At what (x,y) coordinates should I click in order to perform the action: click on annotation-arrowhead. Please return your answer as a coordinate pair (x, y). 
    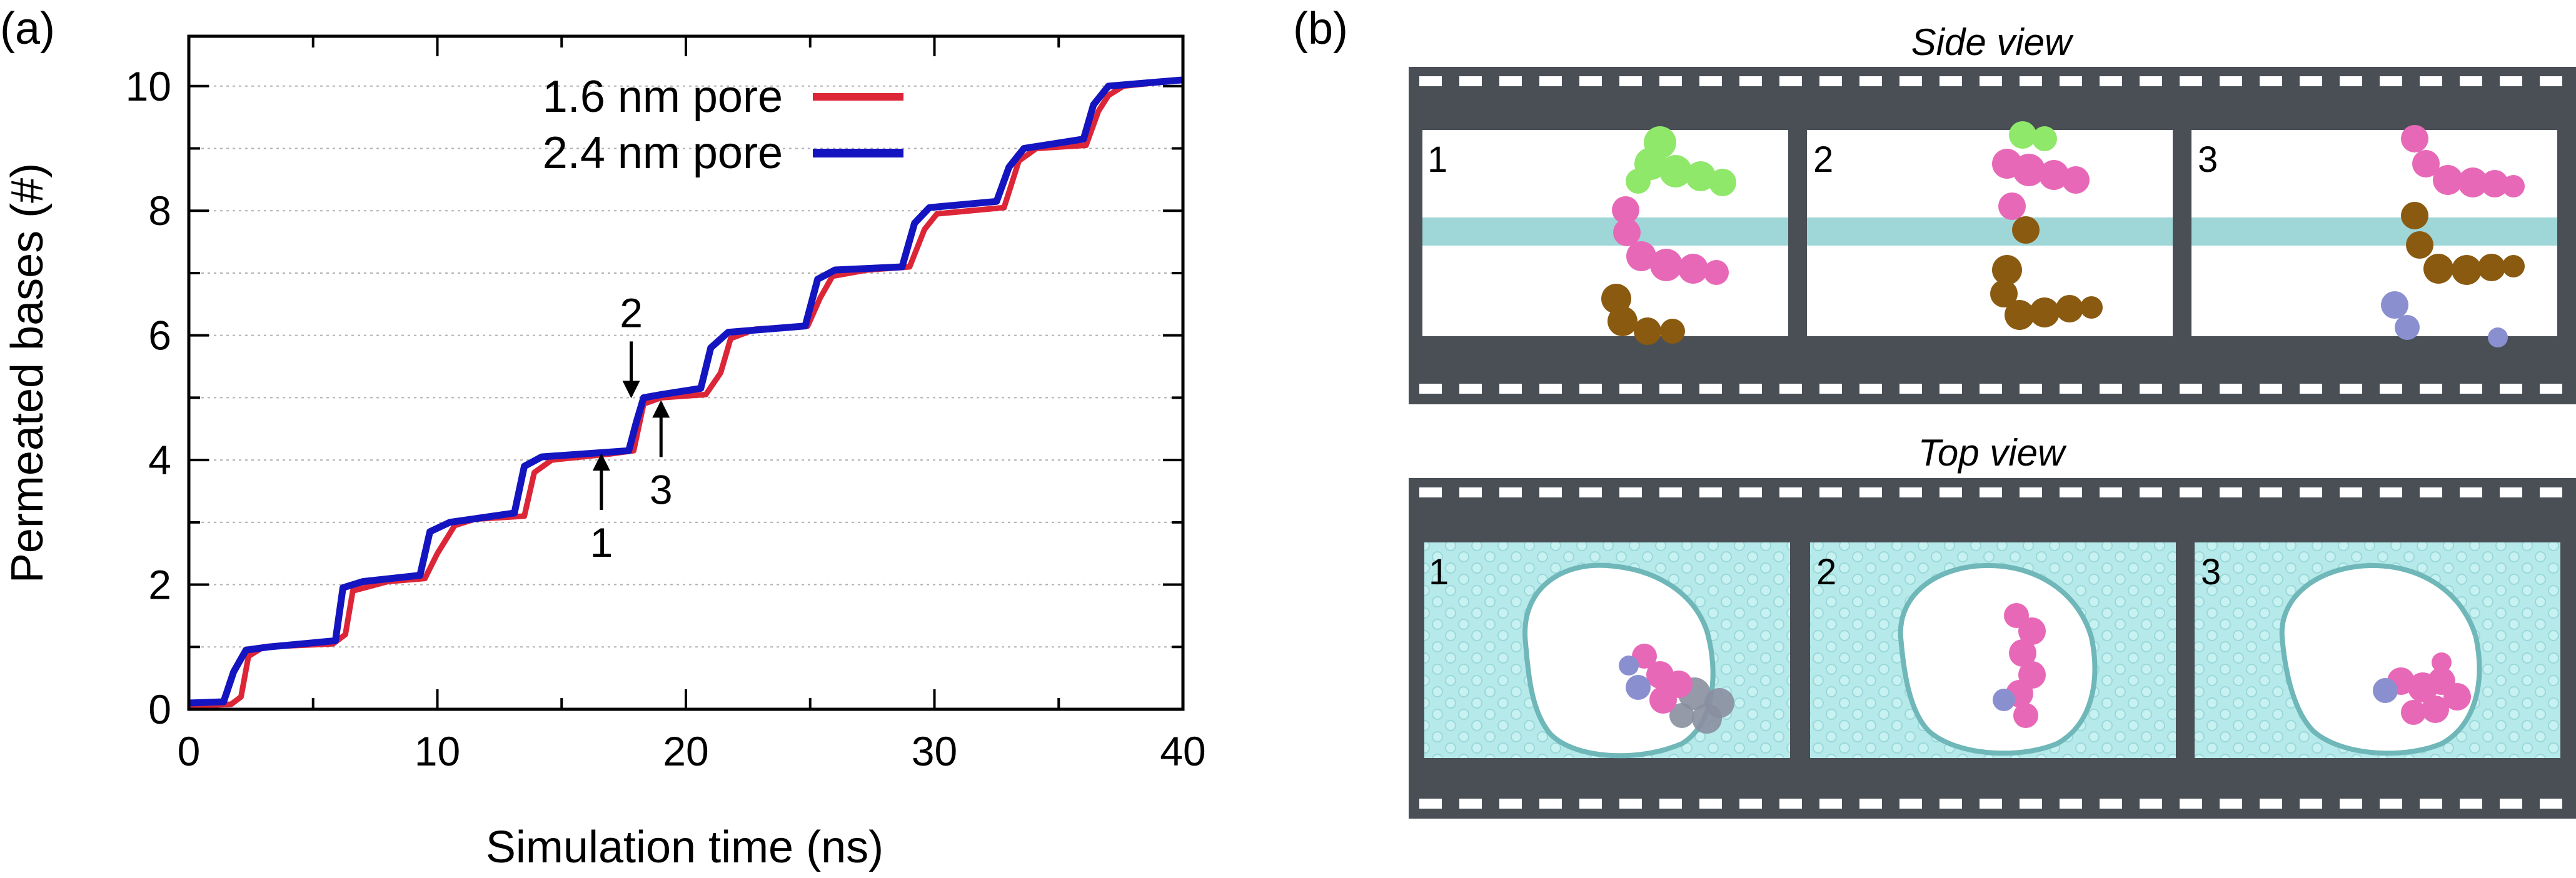
    Looking at the image, I should click on (661, 409).